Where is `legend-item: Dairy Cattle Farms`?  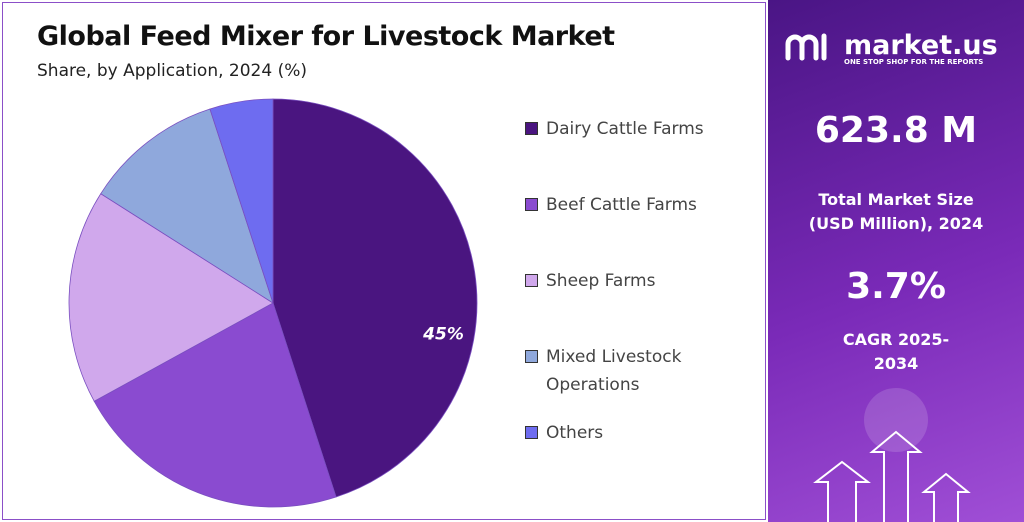 legend-item: Dairy Cattle Farms is located at coordinates (630, 129).